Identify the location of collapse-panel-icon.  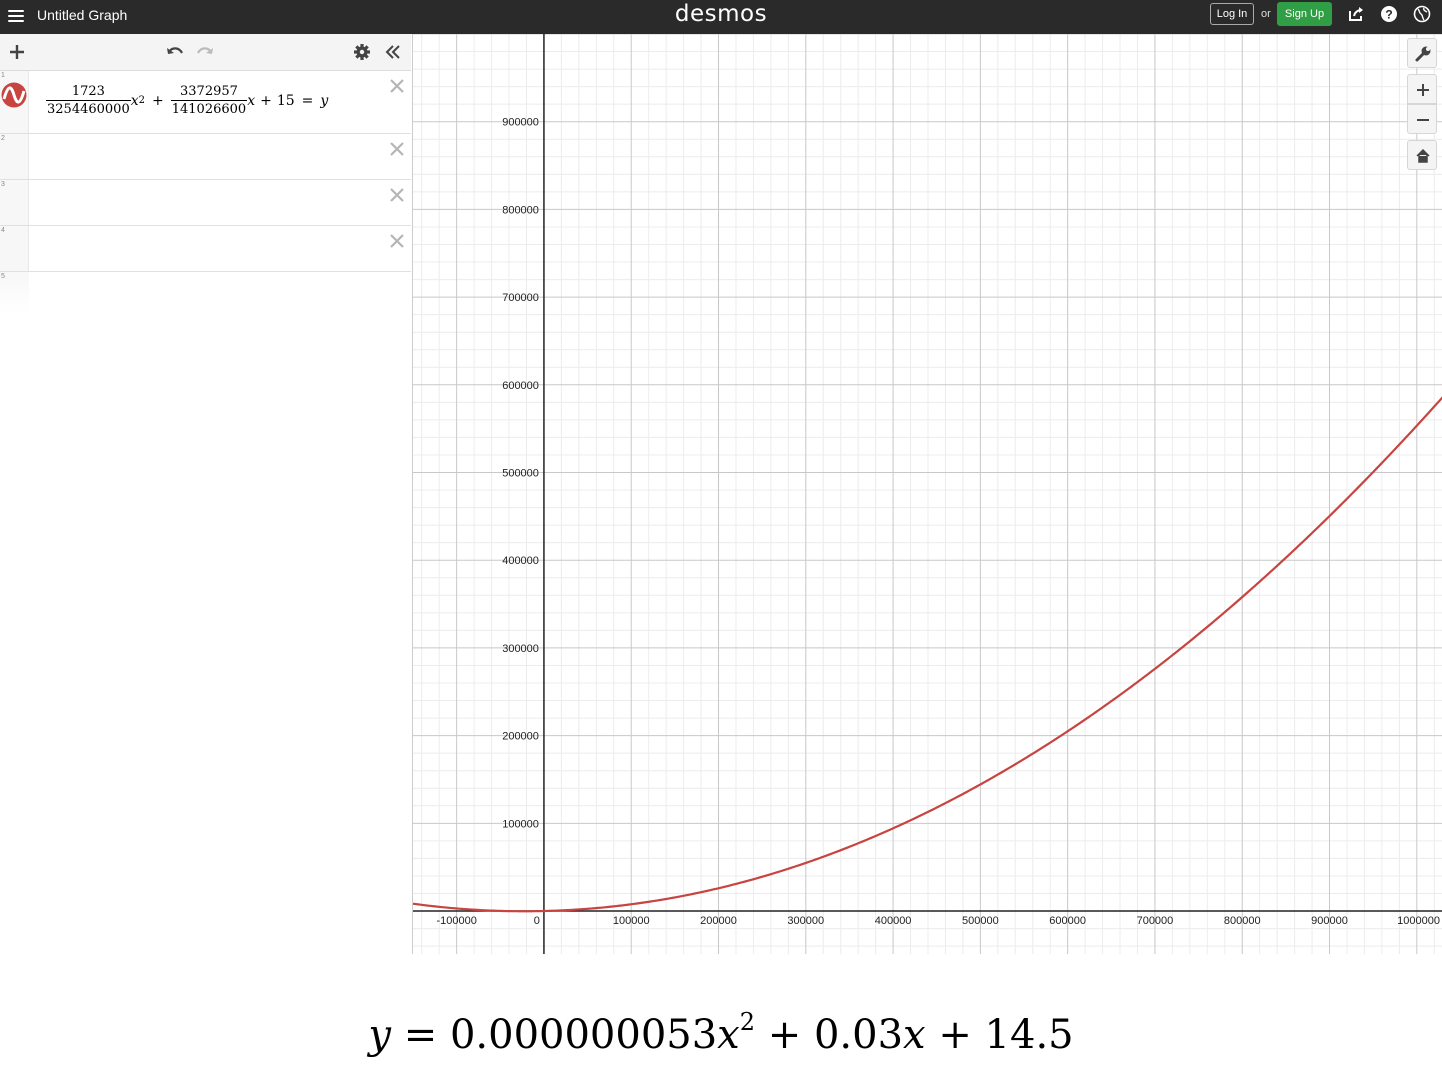
(393, 52).